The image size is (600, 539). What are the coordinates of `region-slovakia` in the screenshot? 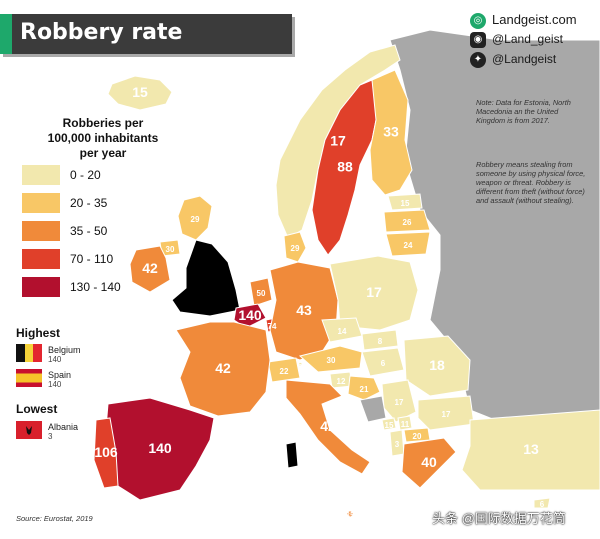 It's located at (380, 340).